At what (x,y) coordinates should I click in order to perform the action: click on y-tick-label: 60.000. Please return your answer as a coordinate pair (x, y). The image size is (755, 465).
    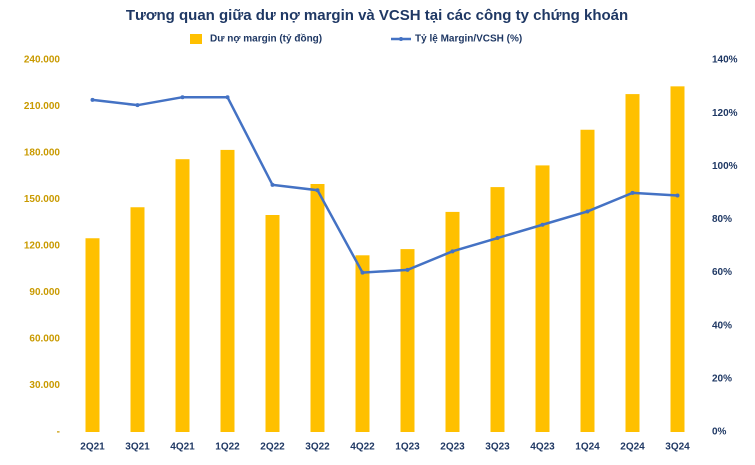
    Looking at the image, I should click on (44, 339).